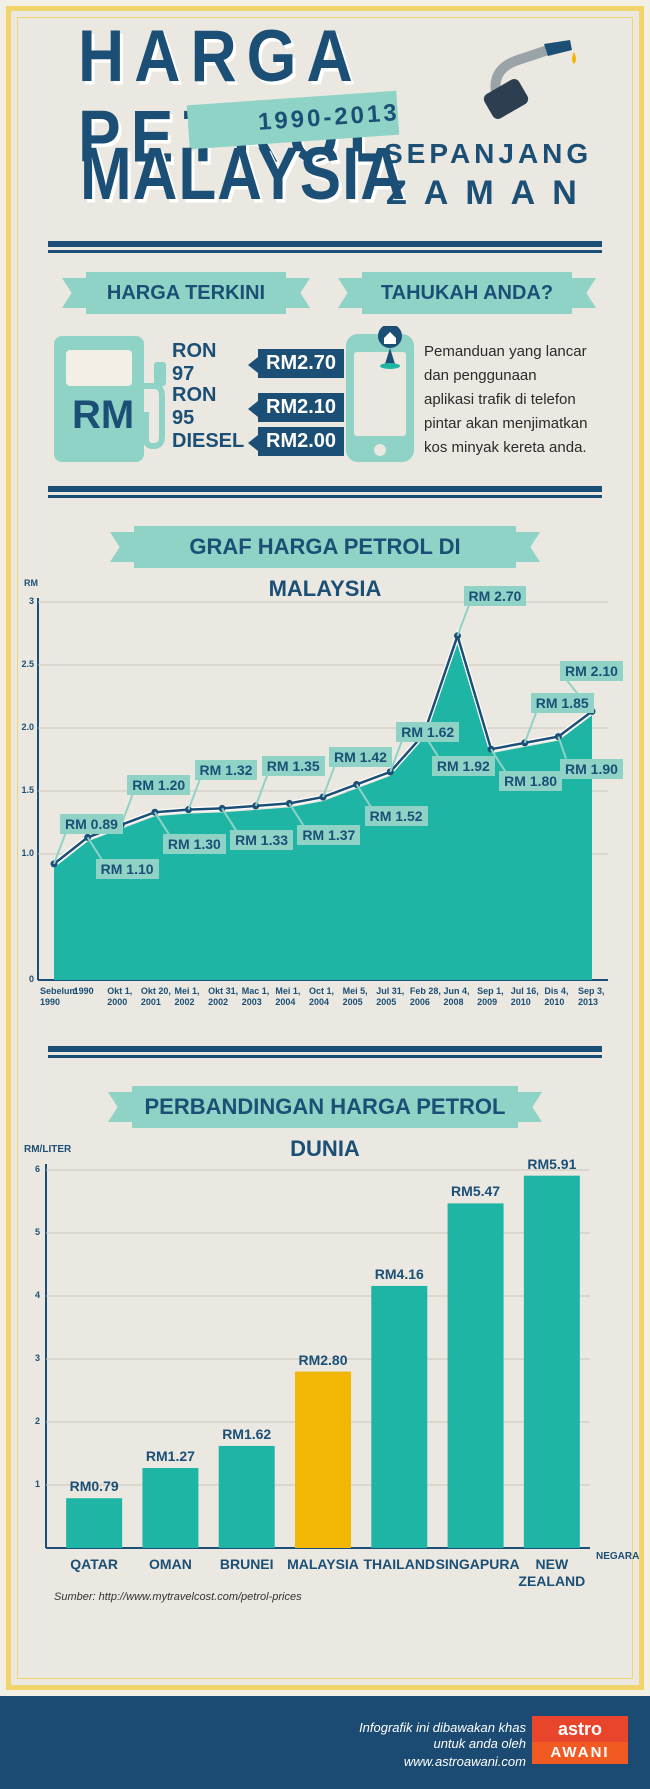 This screenshot has height=1789, width=650. I want to click on astro-awani-logo: astro AWANI, so click(580, 1740).